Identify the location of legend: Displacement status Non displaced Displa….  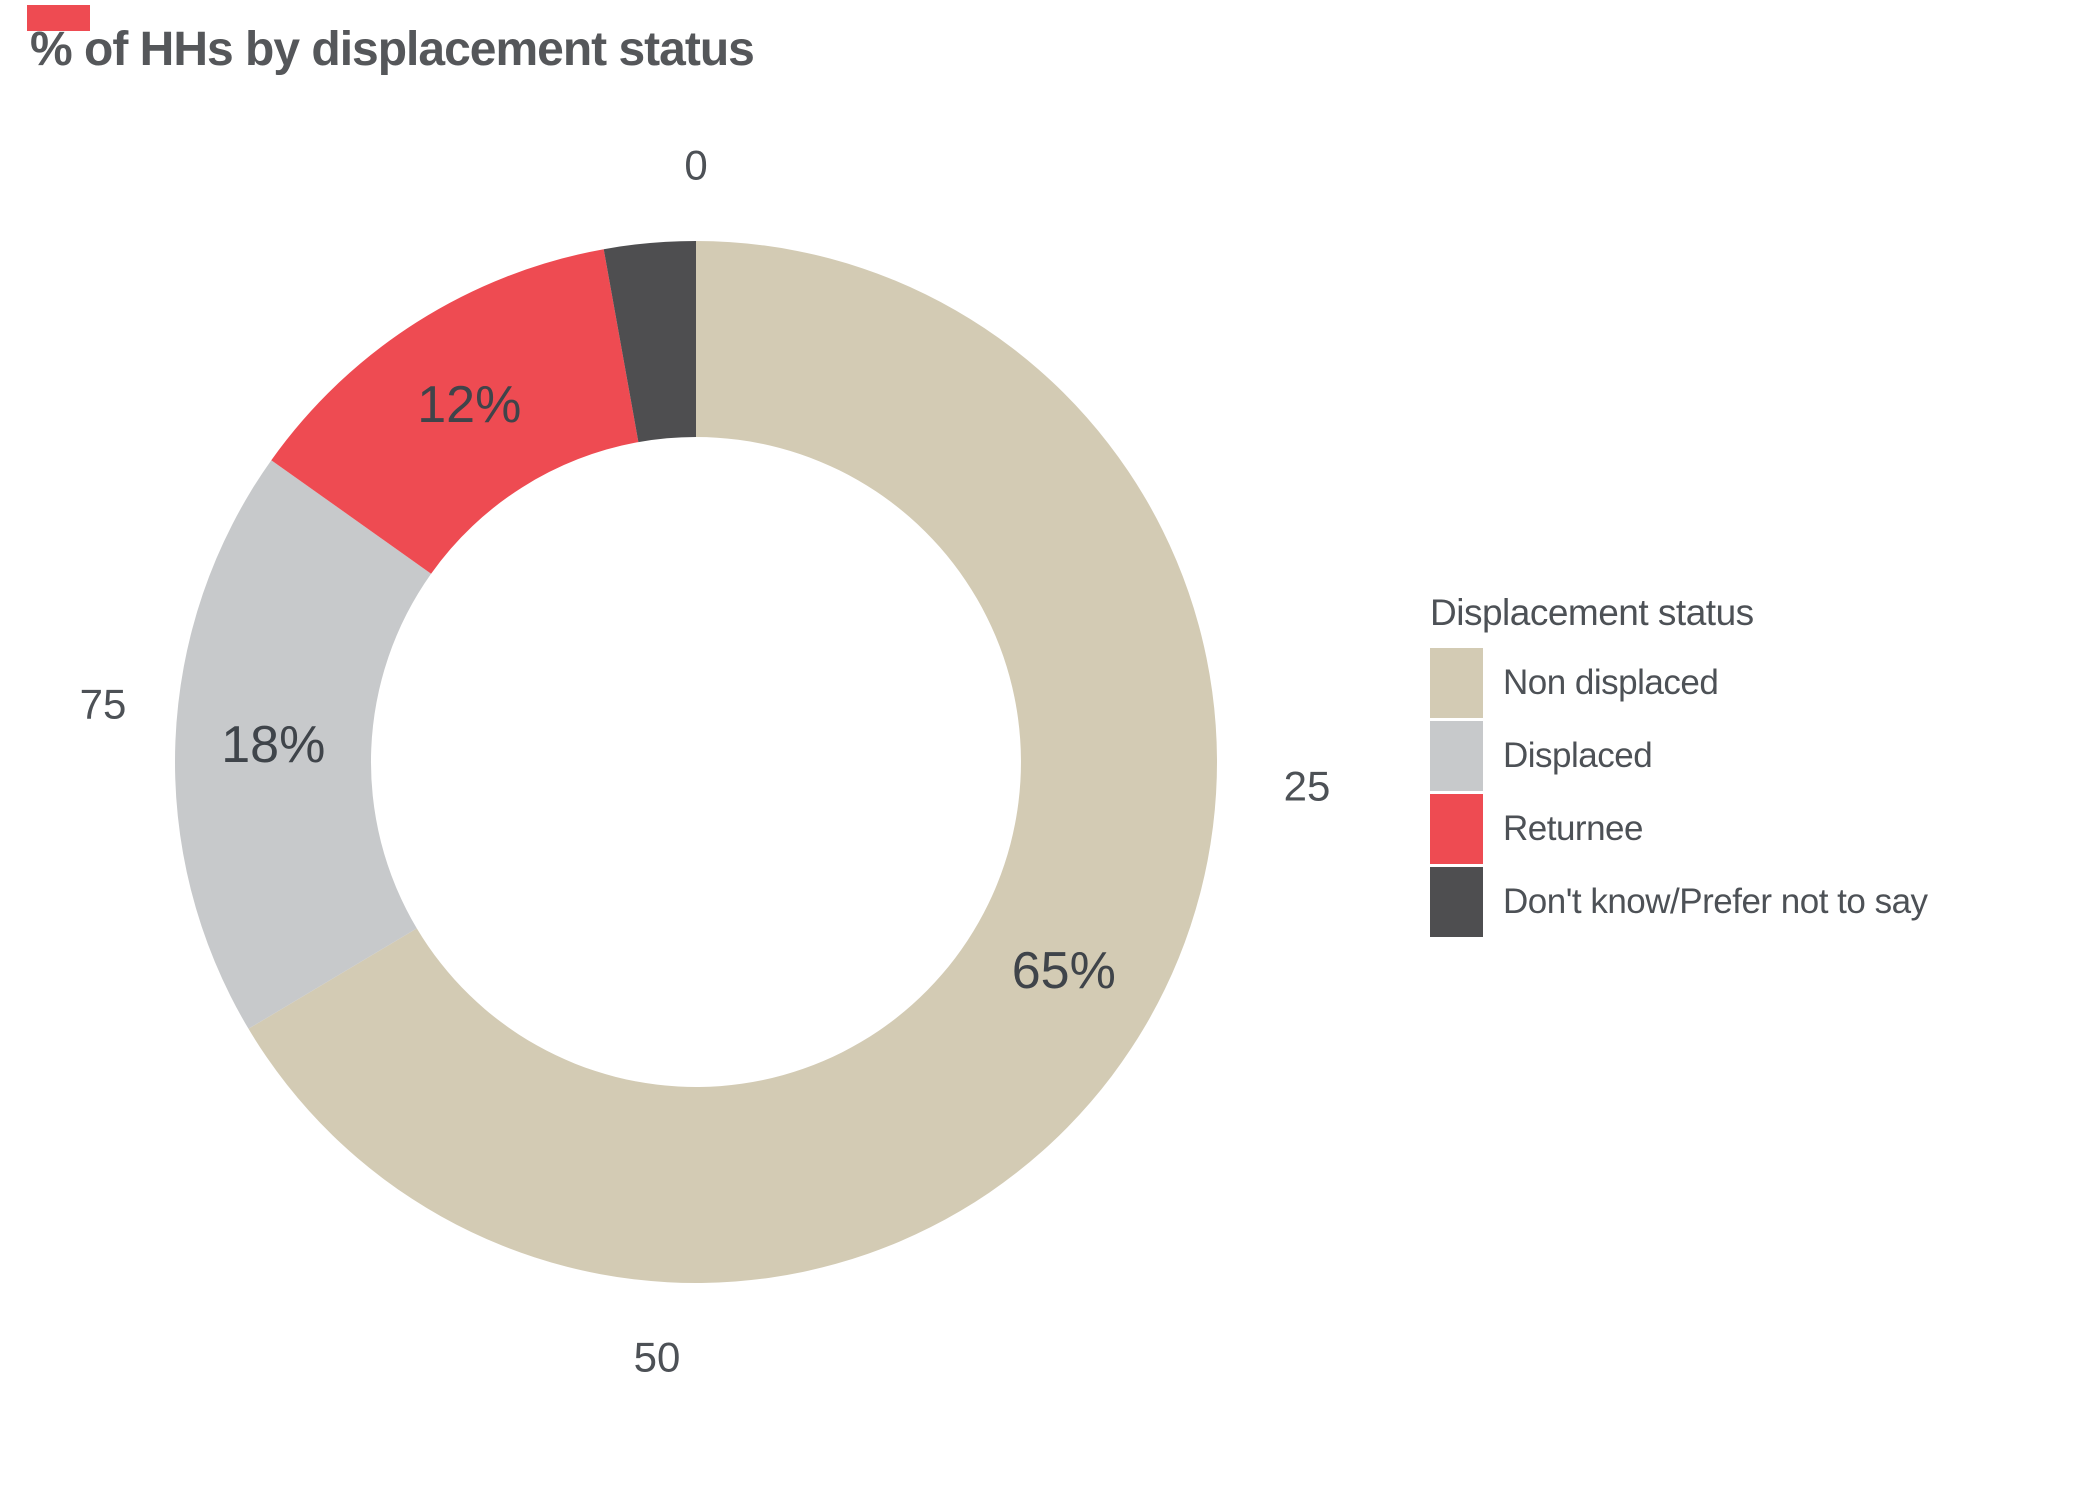
(1679, 766).